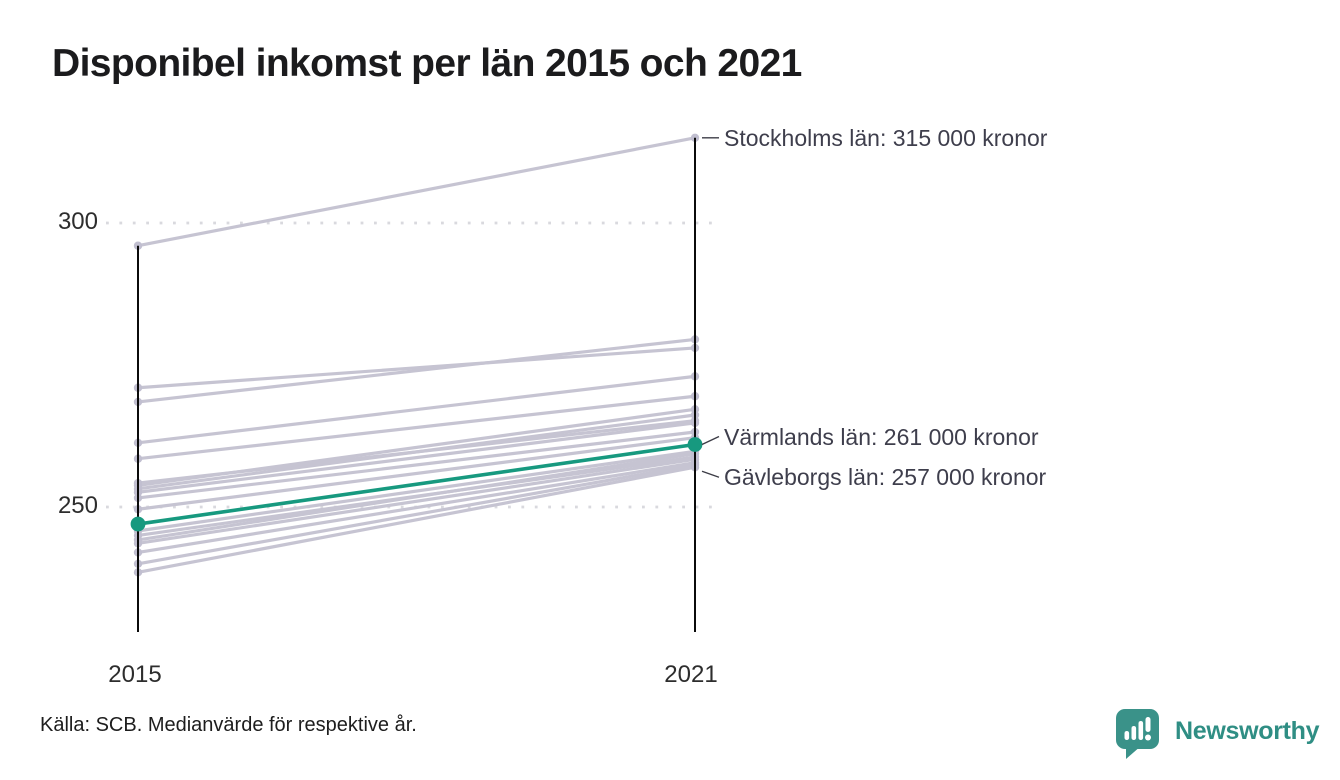 This screenshot has width=1340, height=780. I want to click on annotation-stockholms-lan: Stockholms län: 315 000 kronor, so click(886, 137).